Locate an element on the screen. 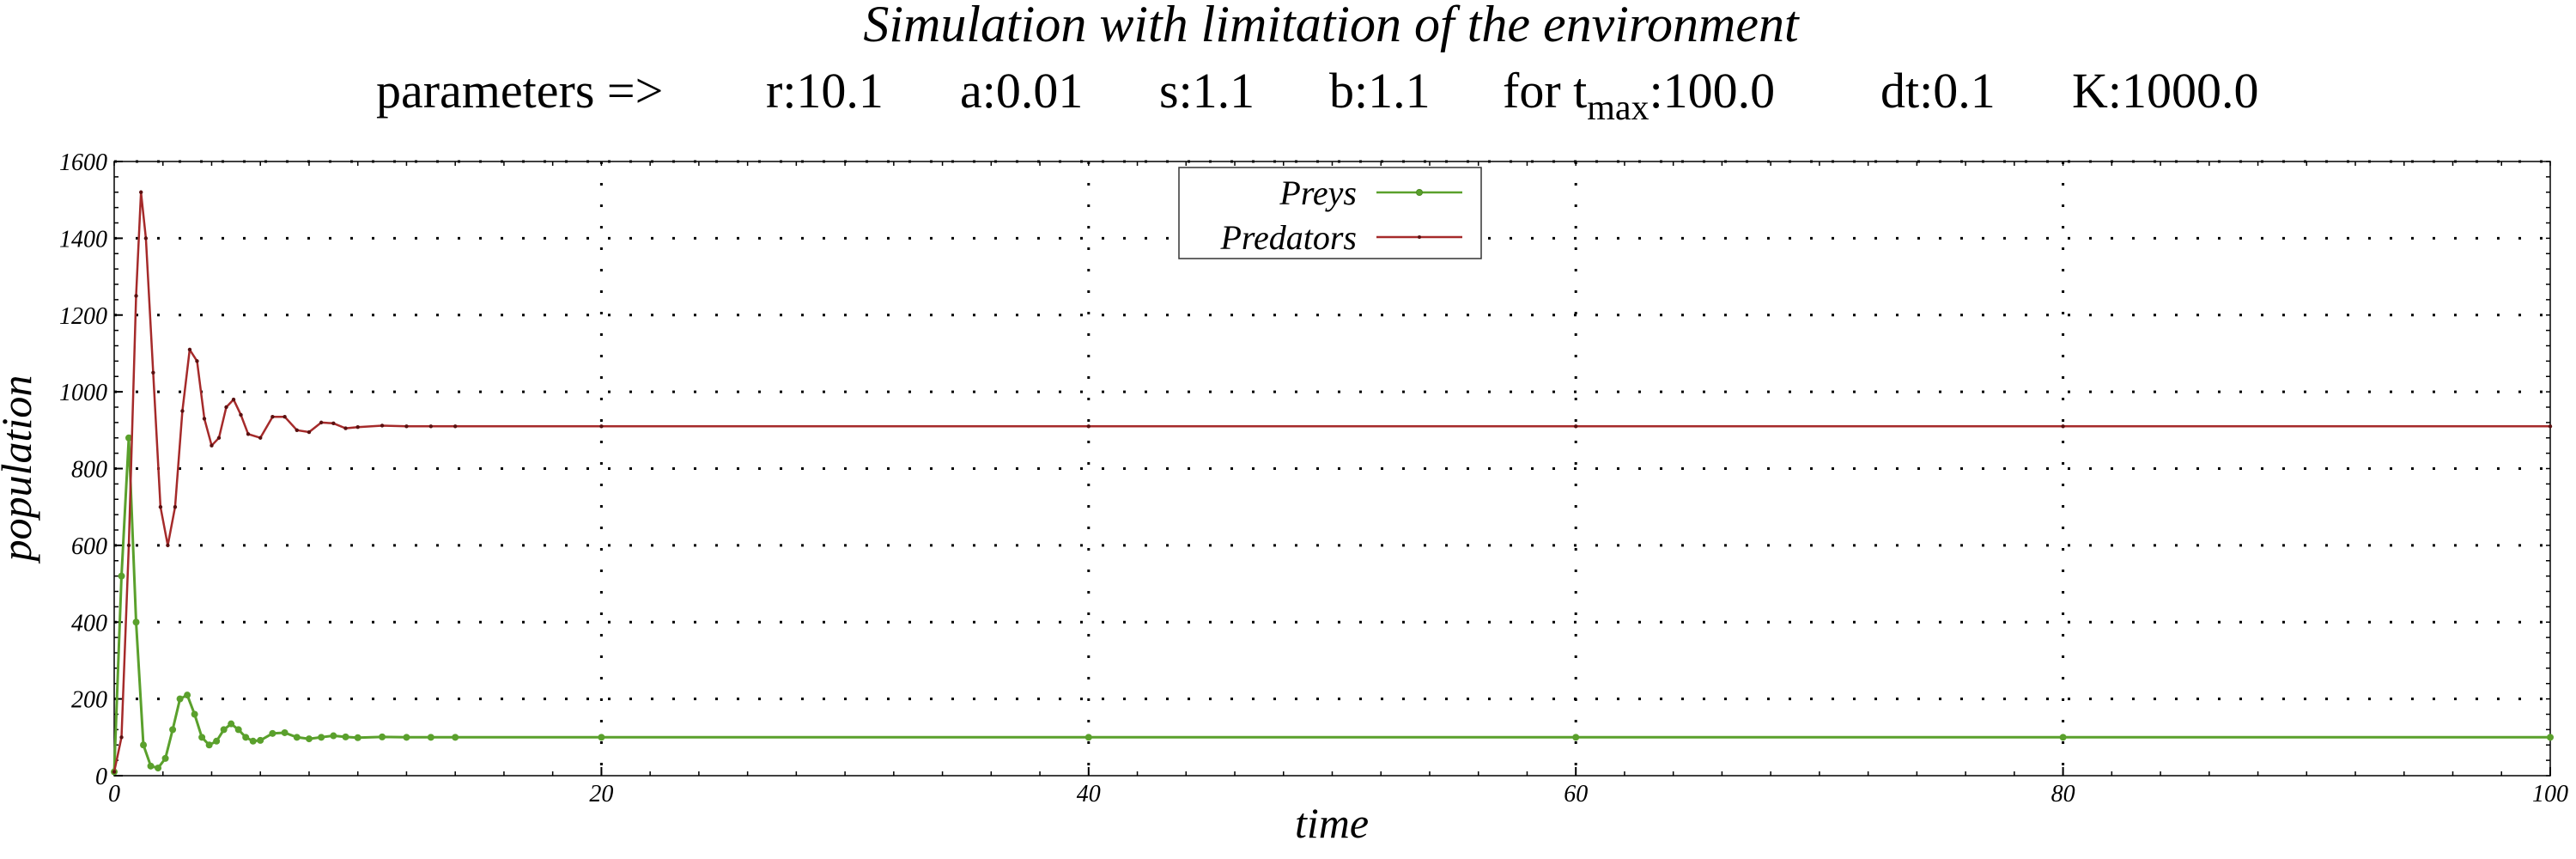 This screenshot has width=2576, height=859. parameter-r: r:10.1 is located at coordinates (825, 91).